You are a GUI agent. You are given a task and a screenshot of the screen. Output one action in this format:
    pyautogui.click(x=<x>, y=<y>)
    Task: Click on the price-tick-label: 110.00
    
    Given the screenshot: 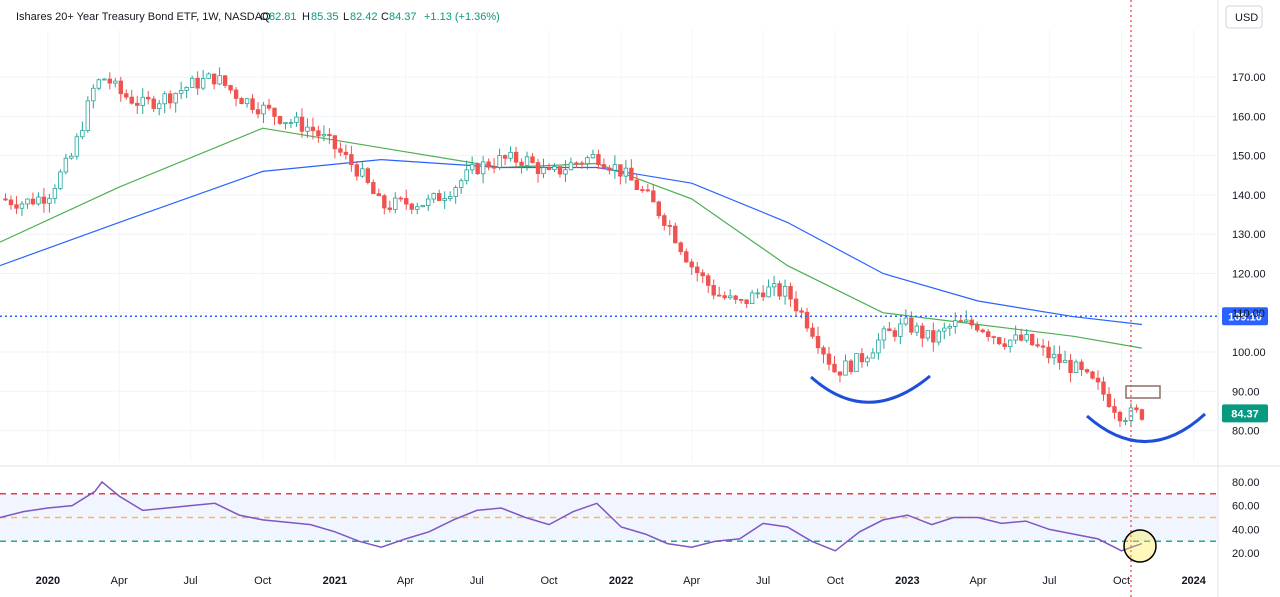 What is the action you would take?
    pyautogui.click(x=1248, y=314)
    